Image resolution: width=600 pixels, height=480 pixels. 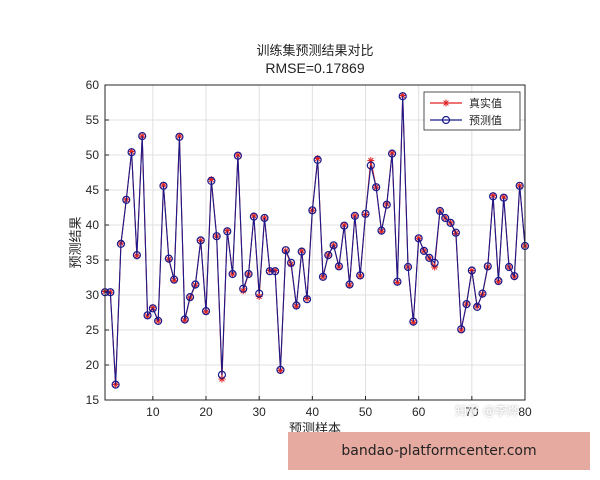 I want to click on y-tick-label: 25, so click(x=93, y=330).